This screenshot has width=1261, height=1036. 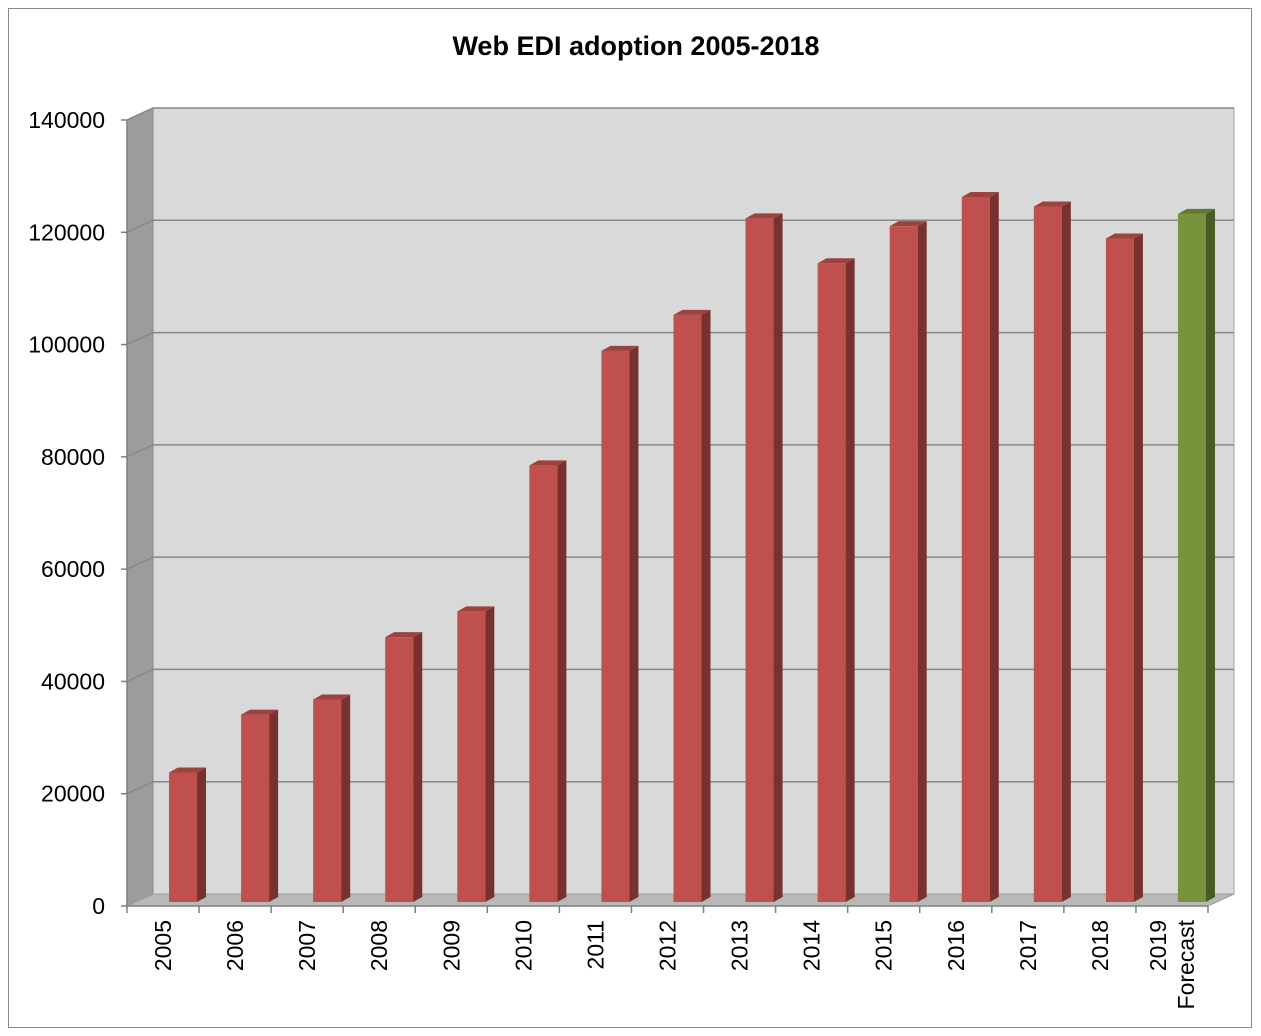 I want to click on x-tick-label-line: 2006, so click(x=235, y=945).